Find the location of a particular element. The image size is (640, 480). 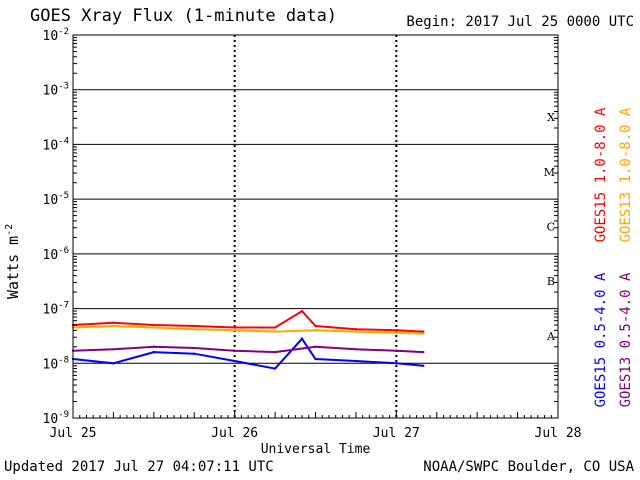

legend-entry: GOES13 0.5-4.0 A is located at coordinates (626, 339).